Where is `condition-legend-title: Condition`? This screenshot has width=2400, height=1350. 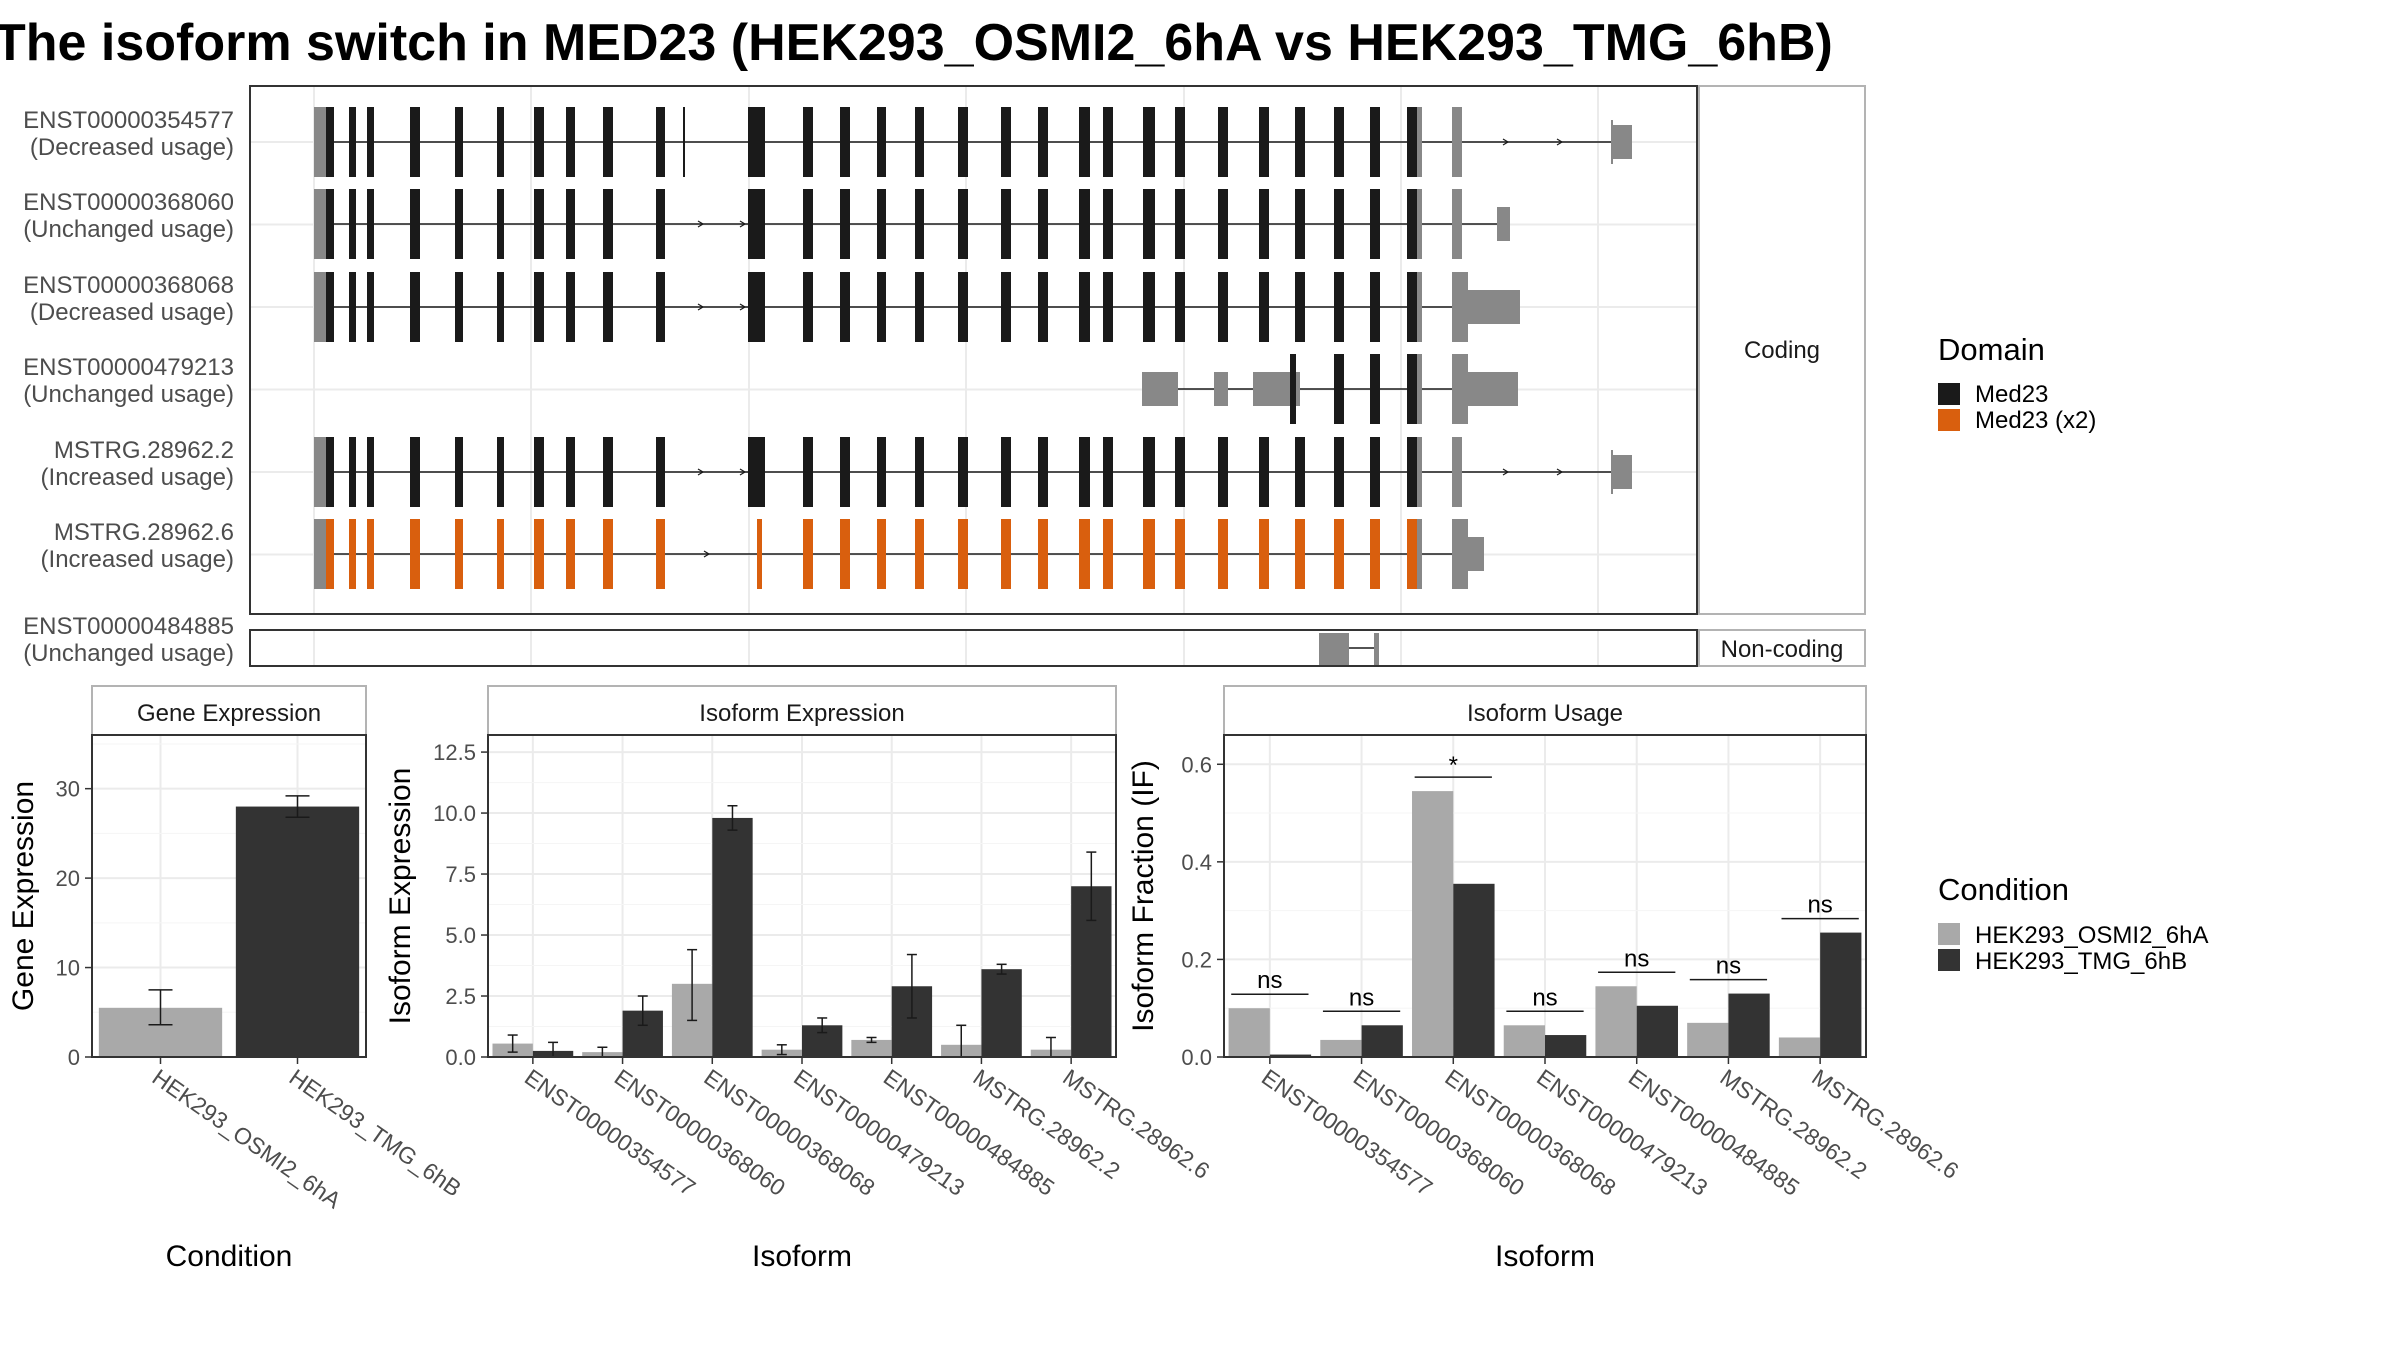 condition-legend-title: Condition is located at coordinates (2003, 889).